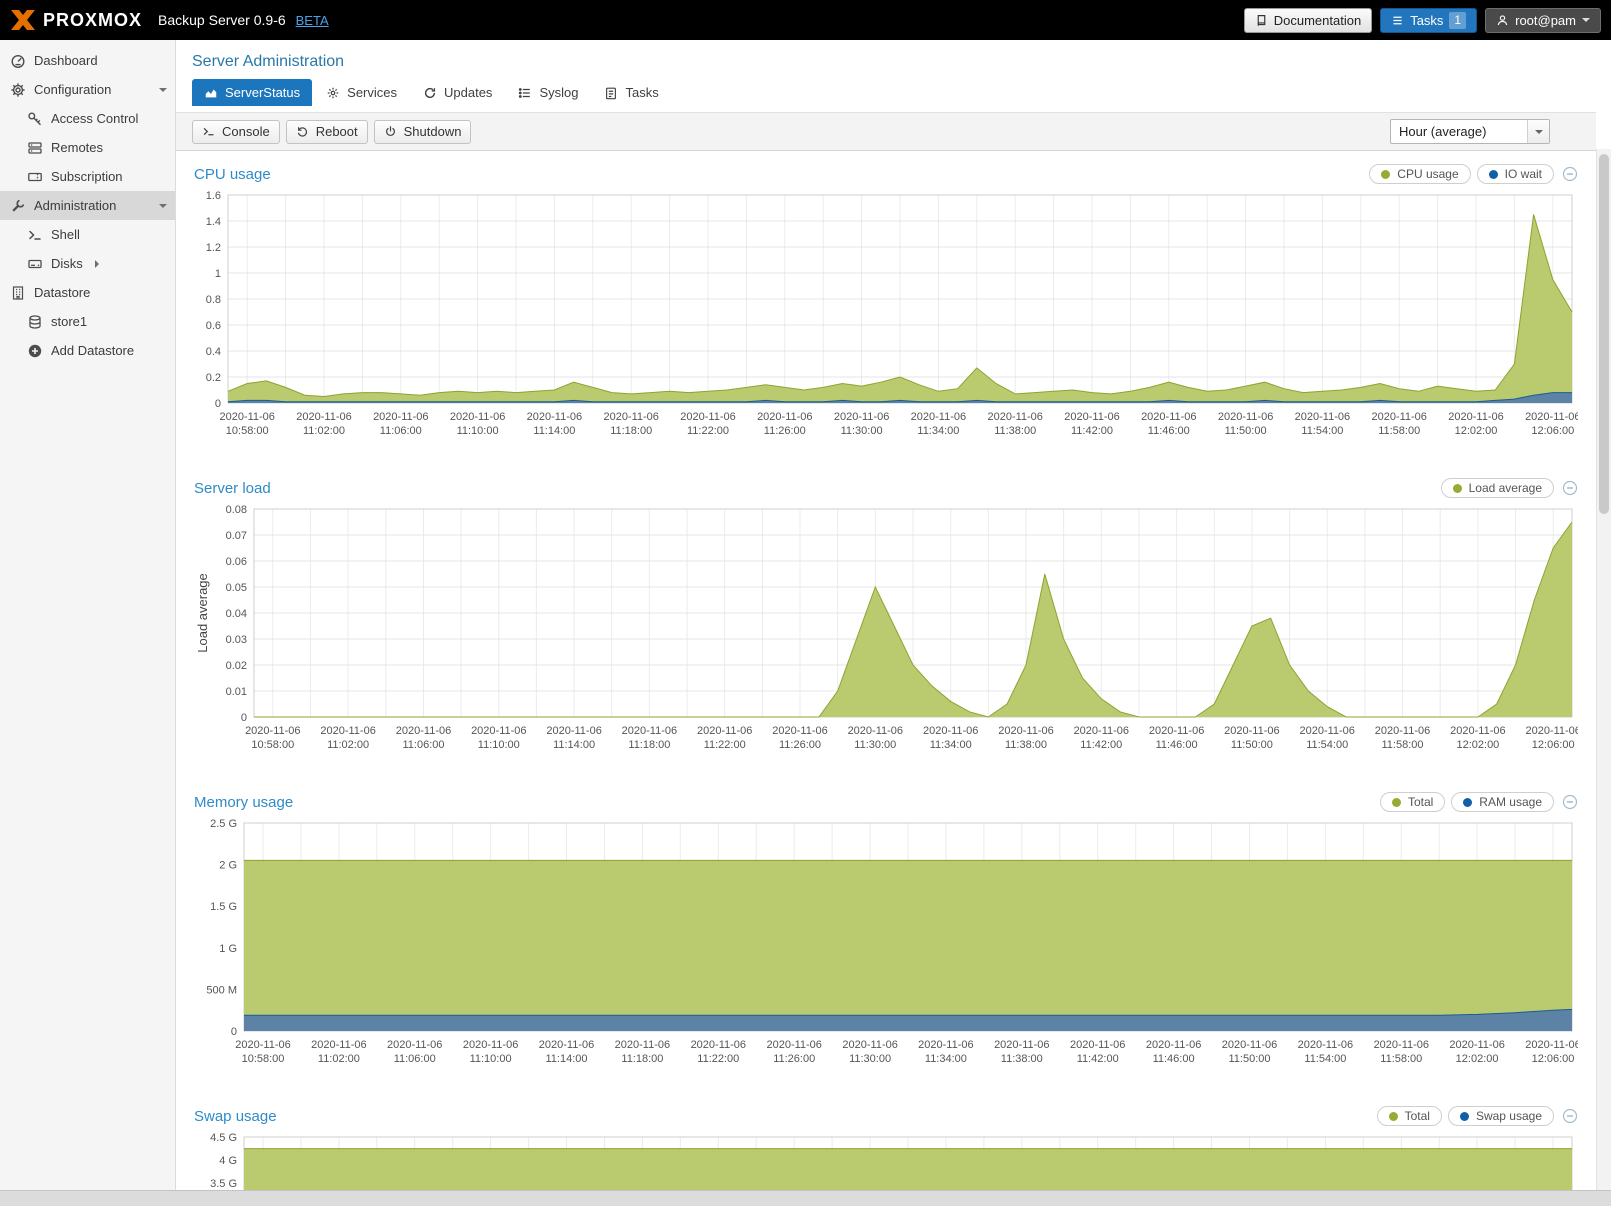  I want to click on expanded-caret-icon, so click(163, 91).